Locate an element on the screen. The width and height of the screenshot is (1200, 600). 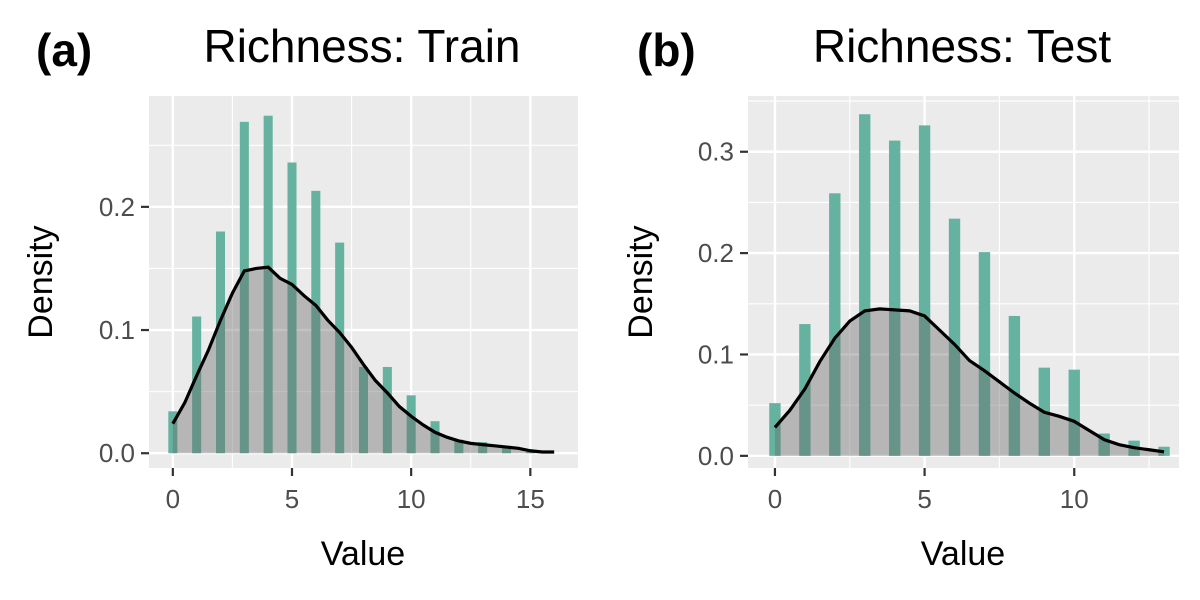
panel-b-title: Richness: Test is located at coordinates (962, 46).